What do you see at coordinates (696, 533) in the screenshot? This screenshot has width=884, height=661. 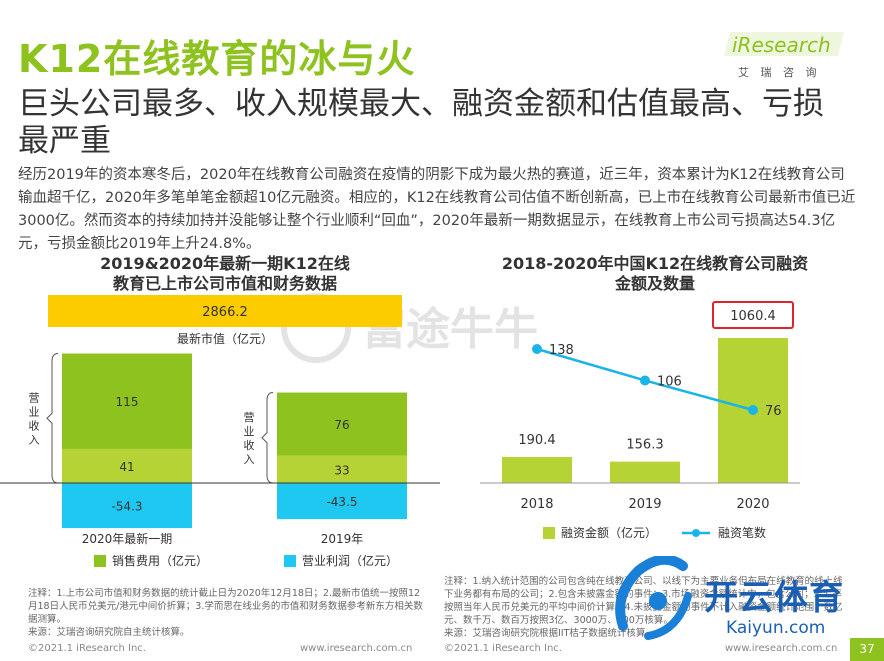 I see `legend-marker-count` at bounding box center [696, 533].